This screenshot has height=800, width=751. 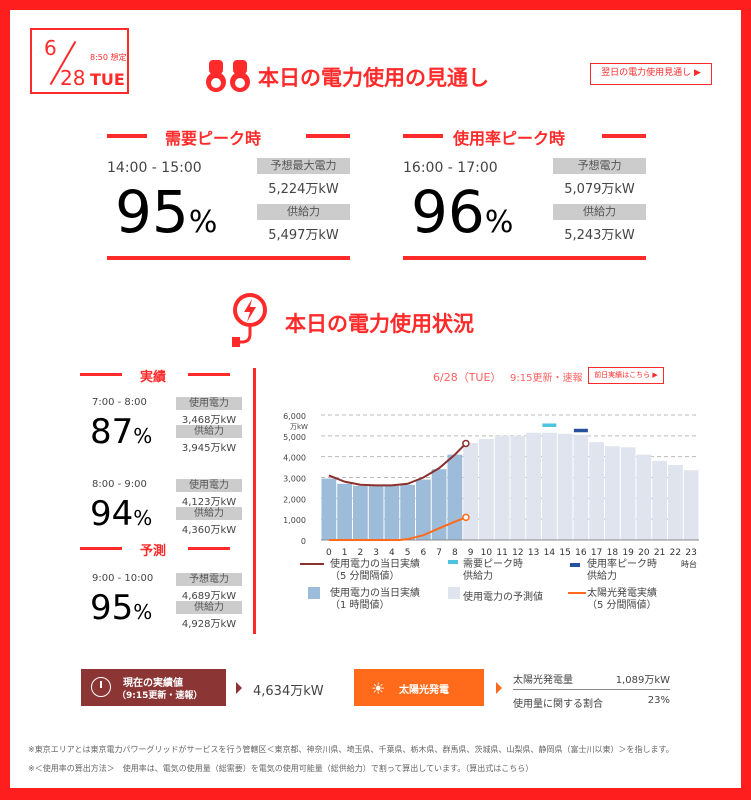 I want to click on x-tick-label: 12, so click(x=517, y=553).